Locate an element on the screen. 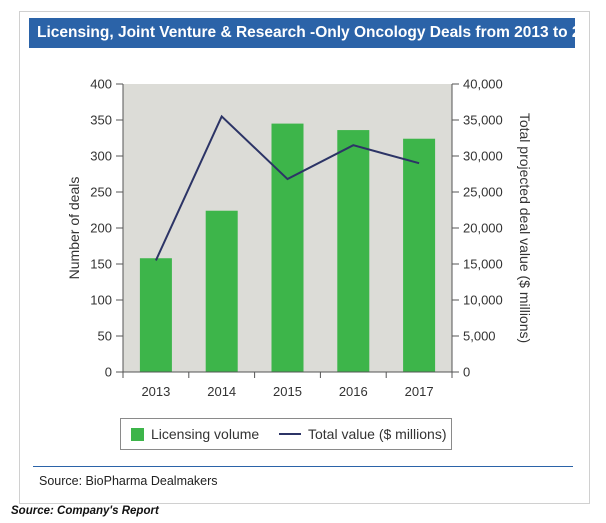  x-tick-label: 2017 is located at coordinates (419, 391).